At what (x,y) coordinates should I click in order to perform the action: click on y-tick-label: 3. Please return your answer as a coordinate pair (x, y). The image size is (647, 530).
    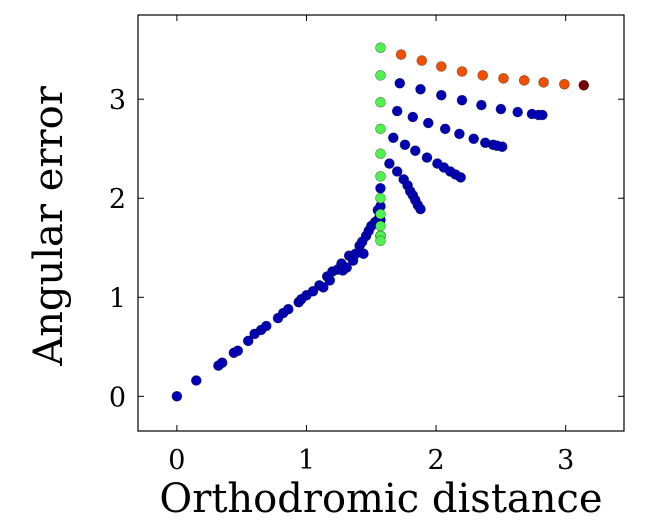
    Looking at the image, I should click on (117, 100).